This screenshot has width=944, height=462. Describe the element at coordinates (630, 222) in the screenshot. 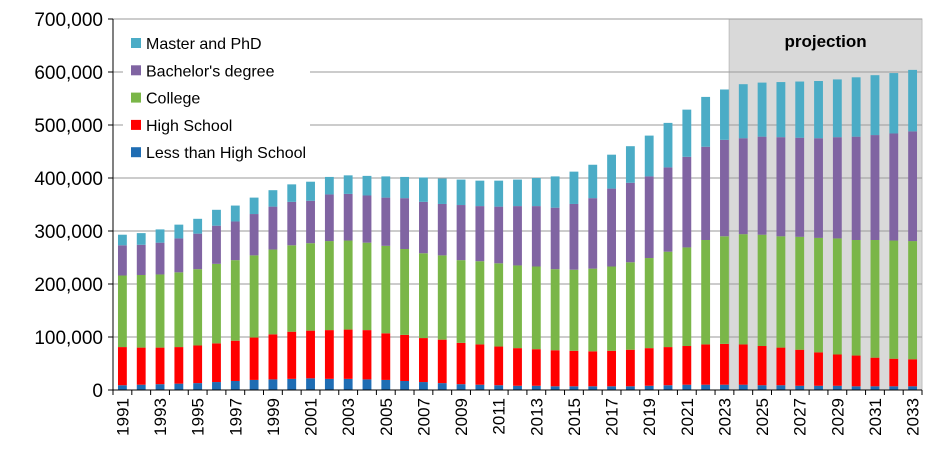

I see `bar-bachelor-s-degree-2018` at that location.